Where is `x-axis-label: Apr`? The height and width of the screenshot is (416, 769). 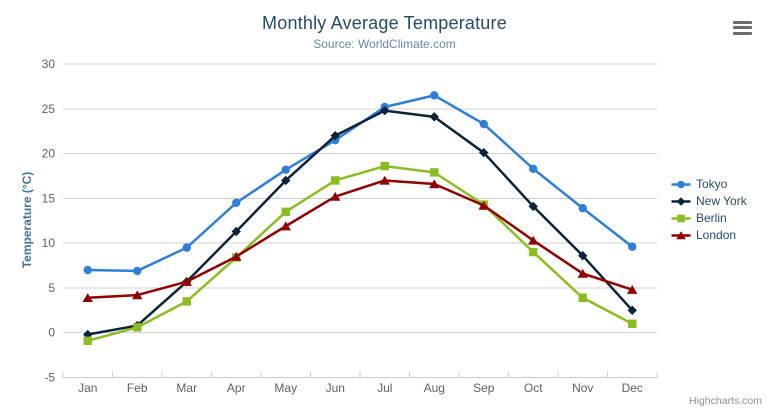 x-axis-label: Apr is located at coordinates (236, 388).